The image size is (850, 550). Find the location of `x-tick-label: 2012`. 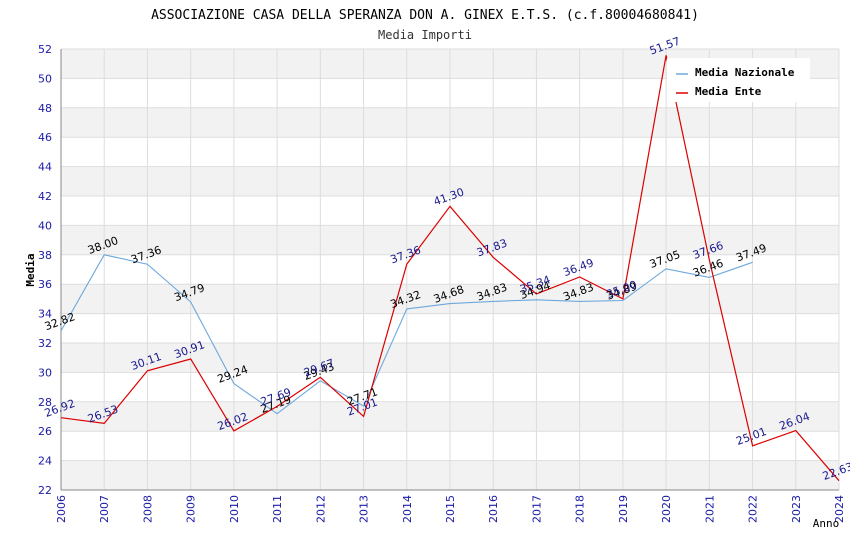

x-tick-label: 2012 is located at coordinates (320, 509).